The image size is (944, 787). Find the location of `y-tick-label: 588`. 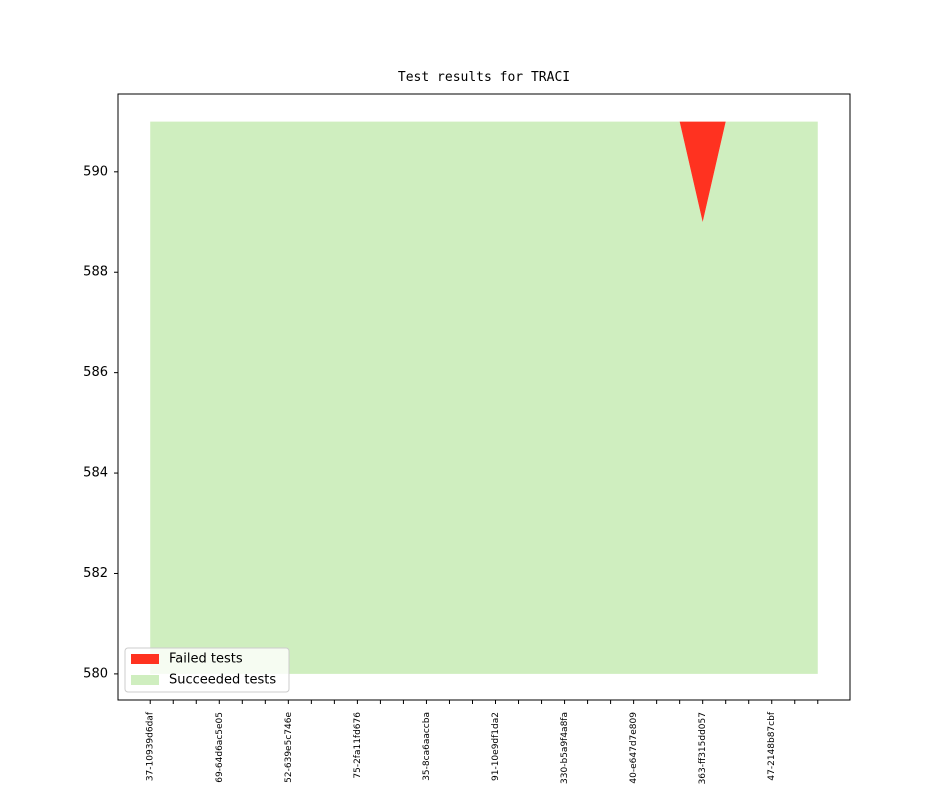

y-tick-label: 588 is located at coordinates (95, 272).